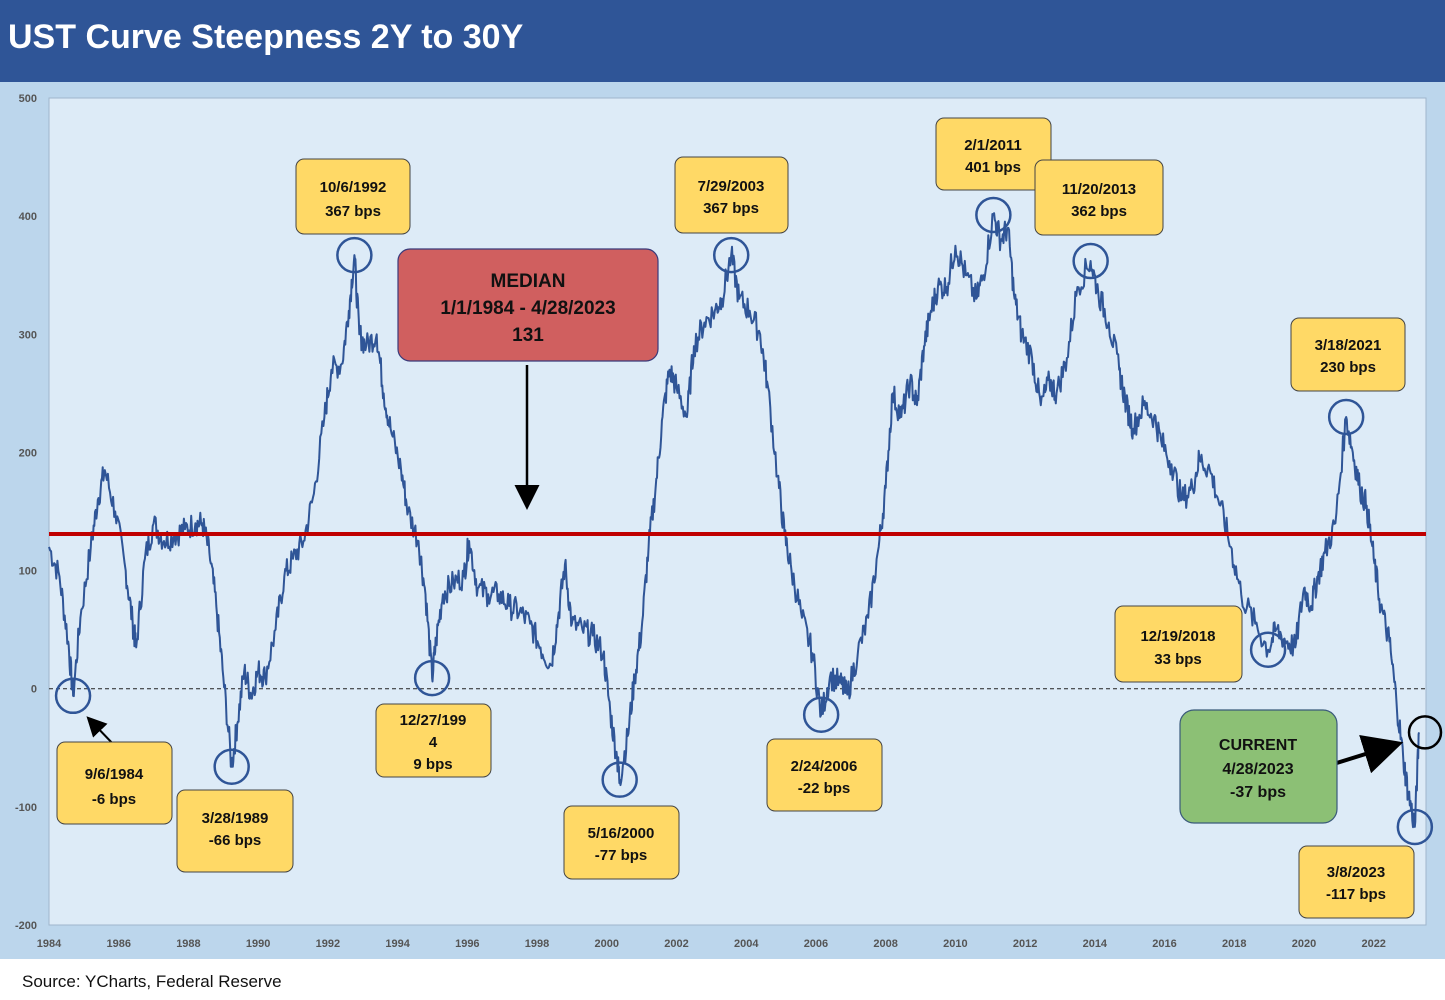 The width and height of the screenshot is (1445, 1000). I want to click on callout-2003-value: 367 bps, so click(731, 208).